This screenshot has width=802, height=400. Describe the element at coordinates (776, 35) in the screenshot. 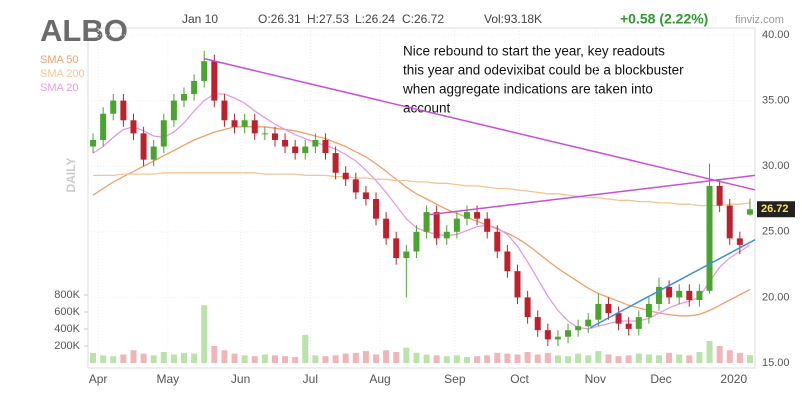

I see `y-tick-label: 40.00` at that location.